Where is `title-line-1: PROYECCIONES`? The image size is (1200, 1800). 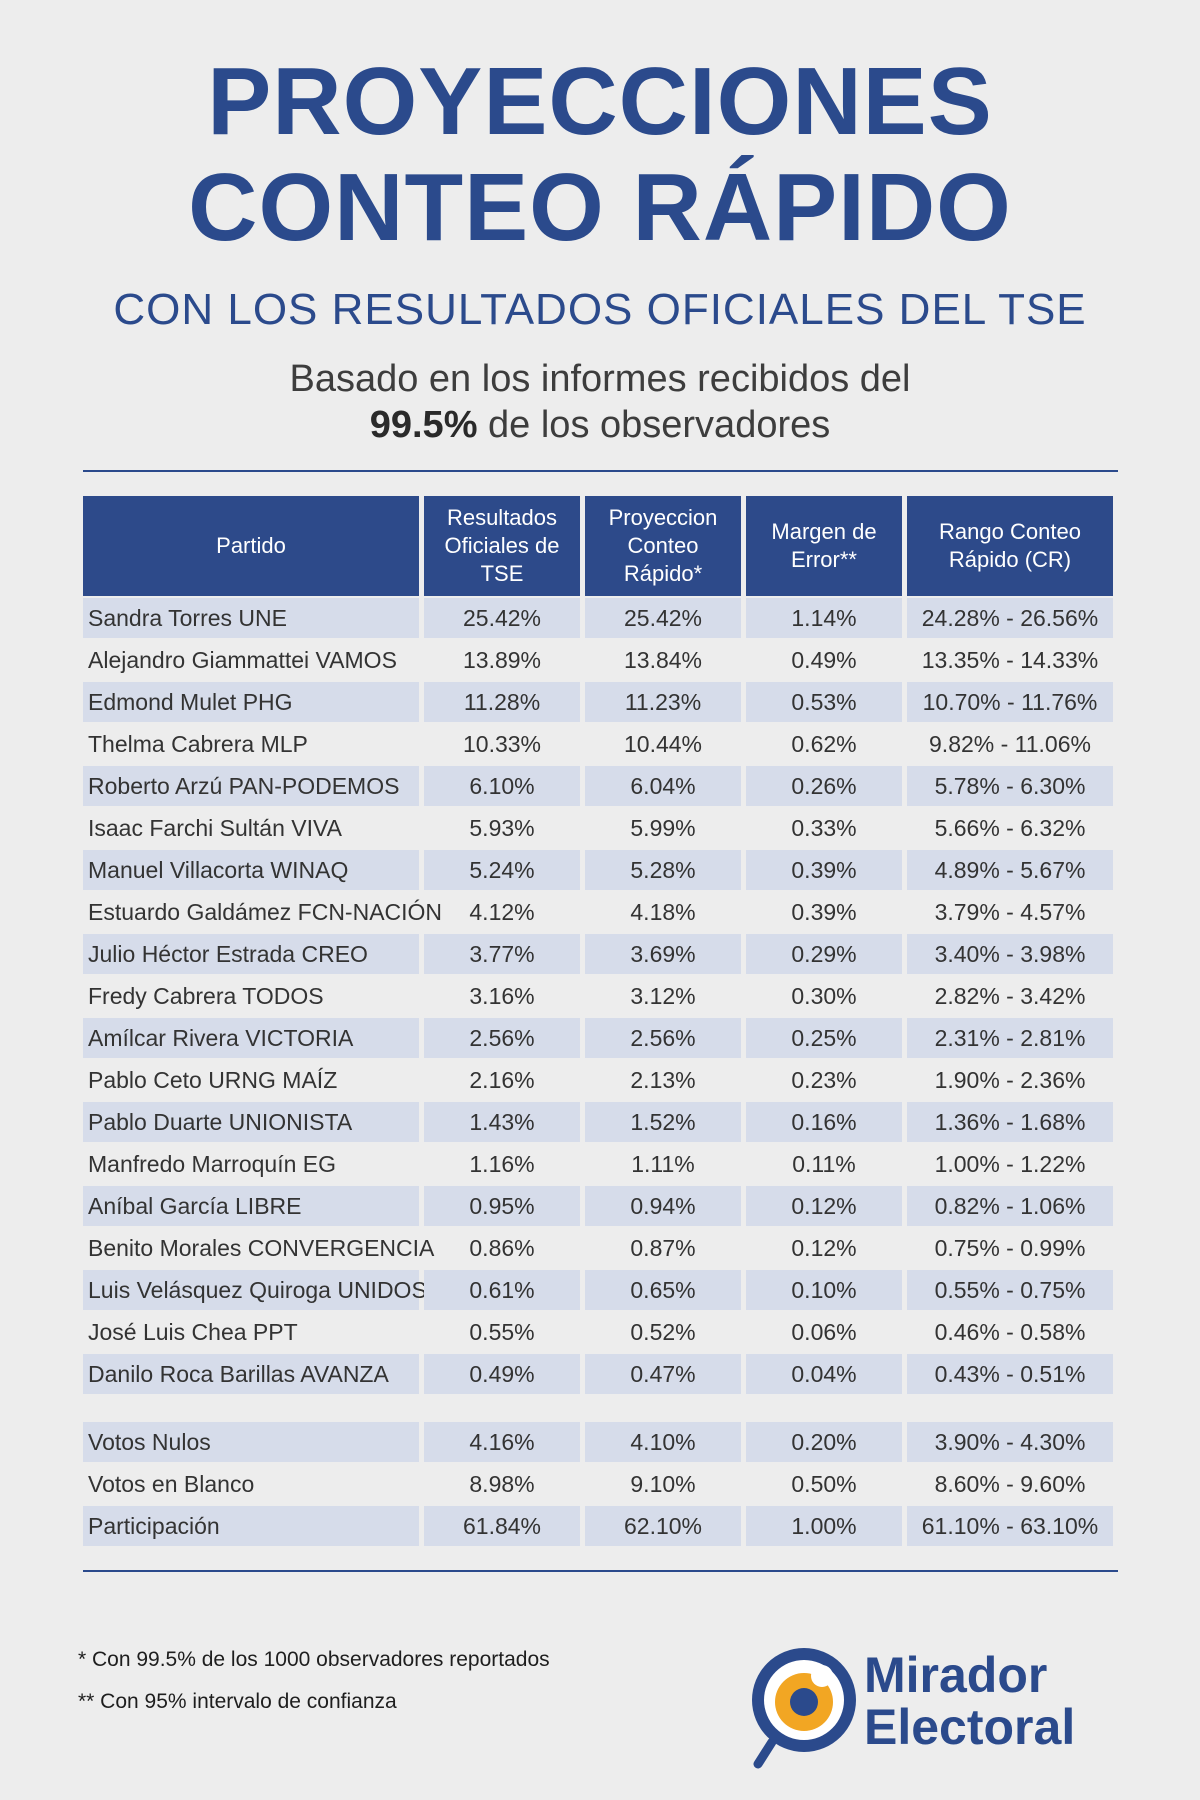
title-line-1: PROYECCIONES is located at coordinates (600, 101).